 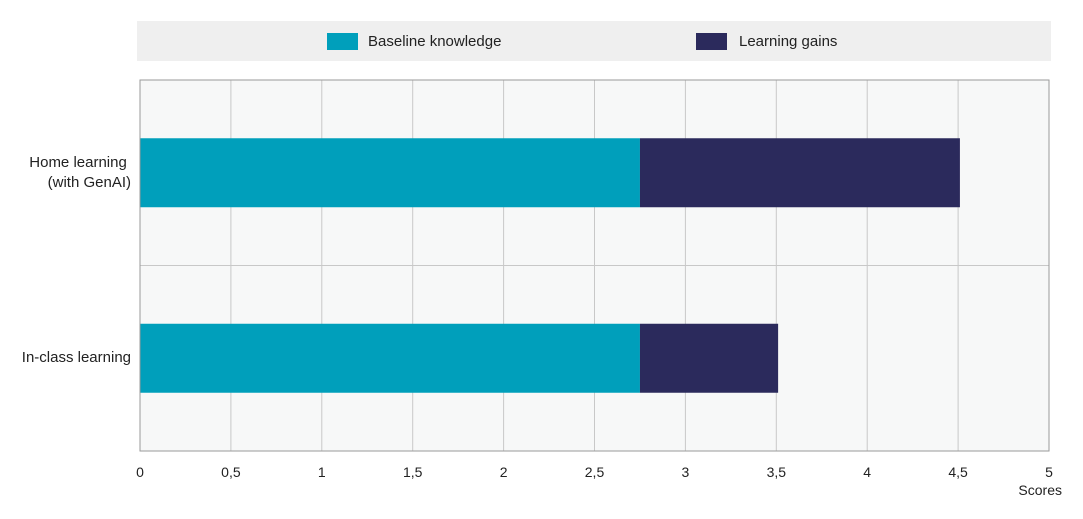 I want to click on x-tick-label: 5, so click(x=1049, y=472).